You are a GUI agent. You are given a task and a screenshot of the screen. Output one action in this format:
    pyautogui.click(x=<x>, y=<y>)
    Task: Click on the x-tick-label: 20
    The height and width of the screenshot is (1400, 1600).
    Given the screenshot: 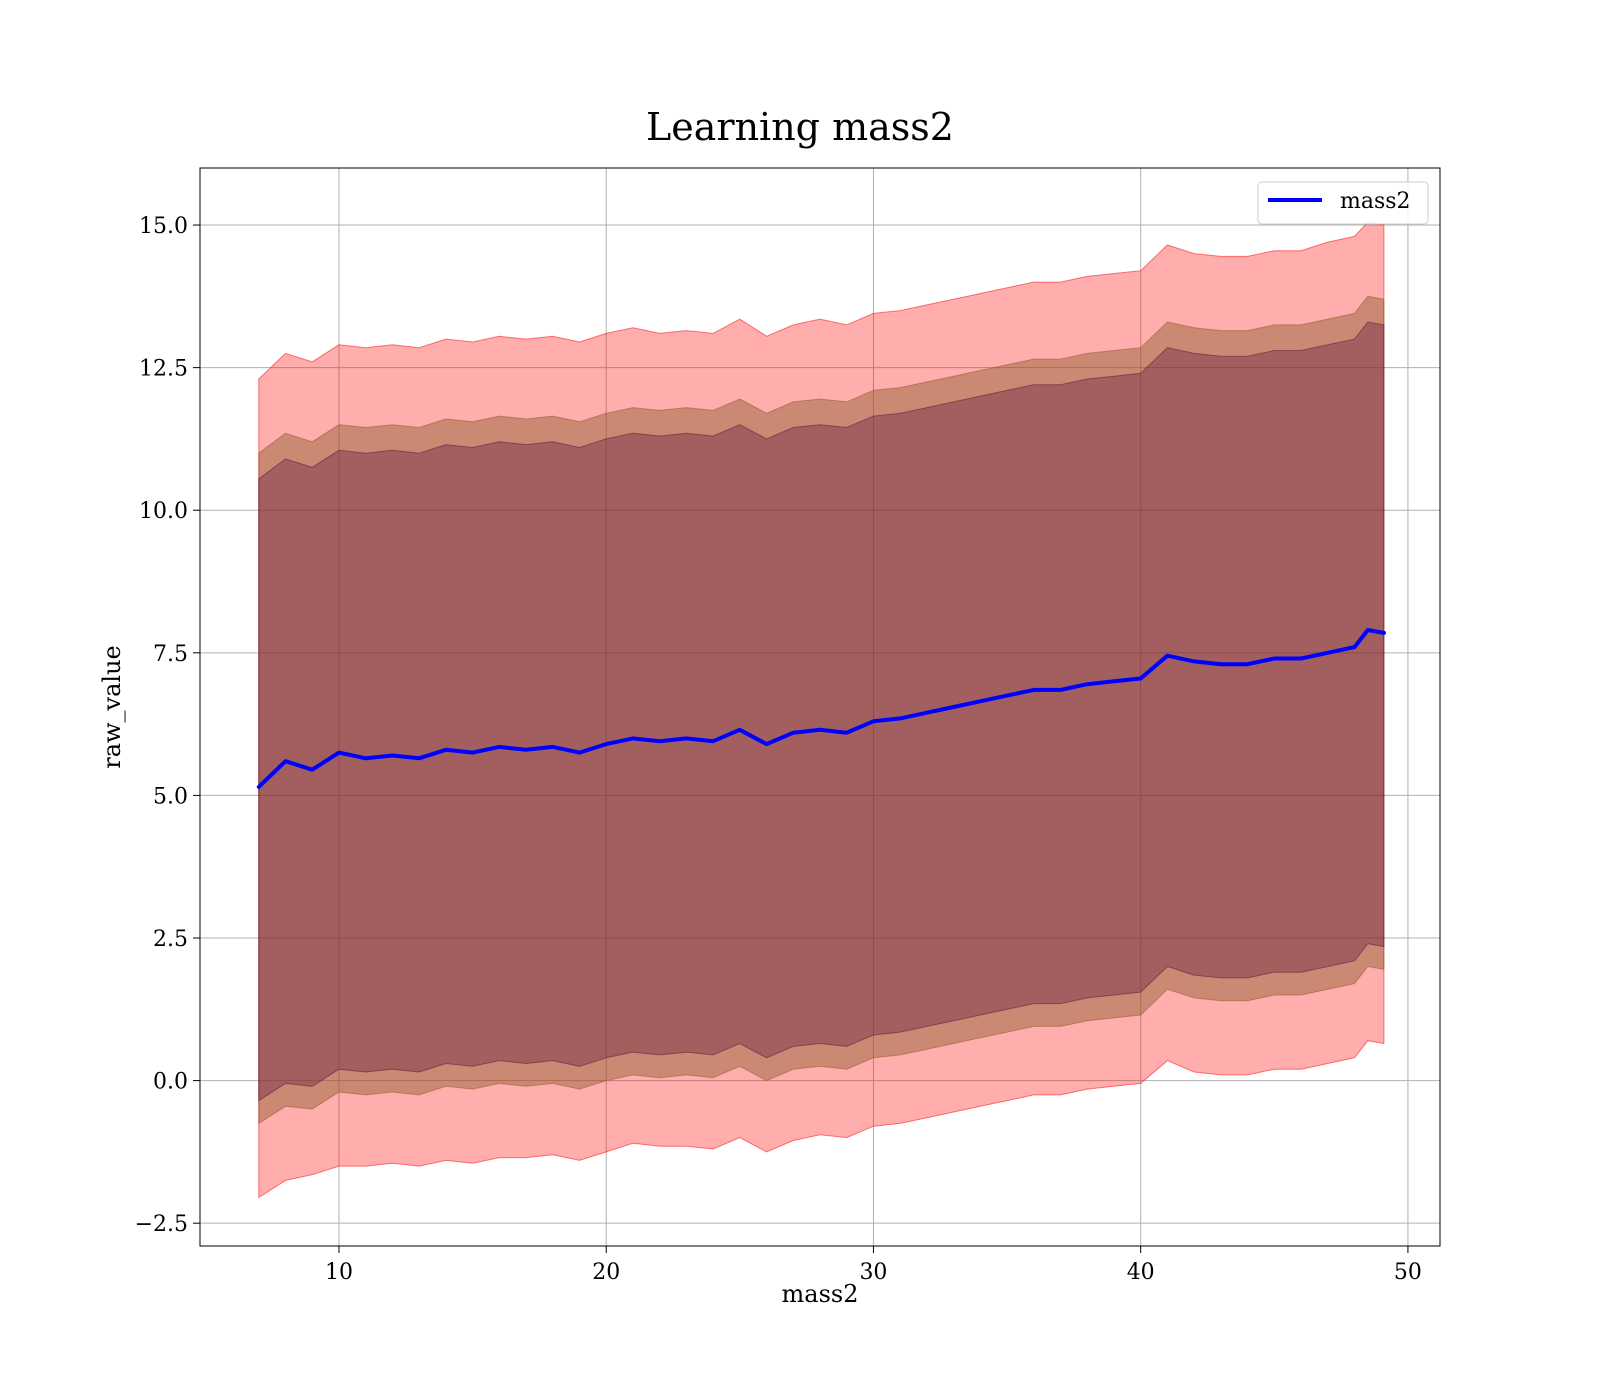 What is the action you would take?
    pyautogui.click(x=606, y=1272)
    